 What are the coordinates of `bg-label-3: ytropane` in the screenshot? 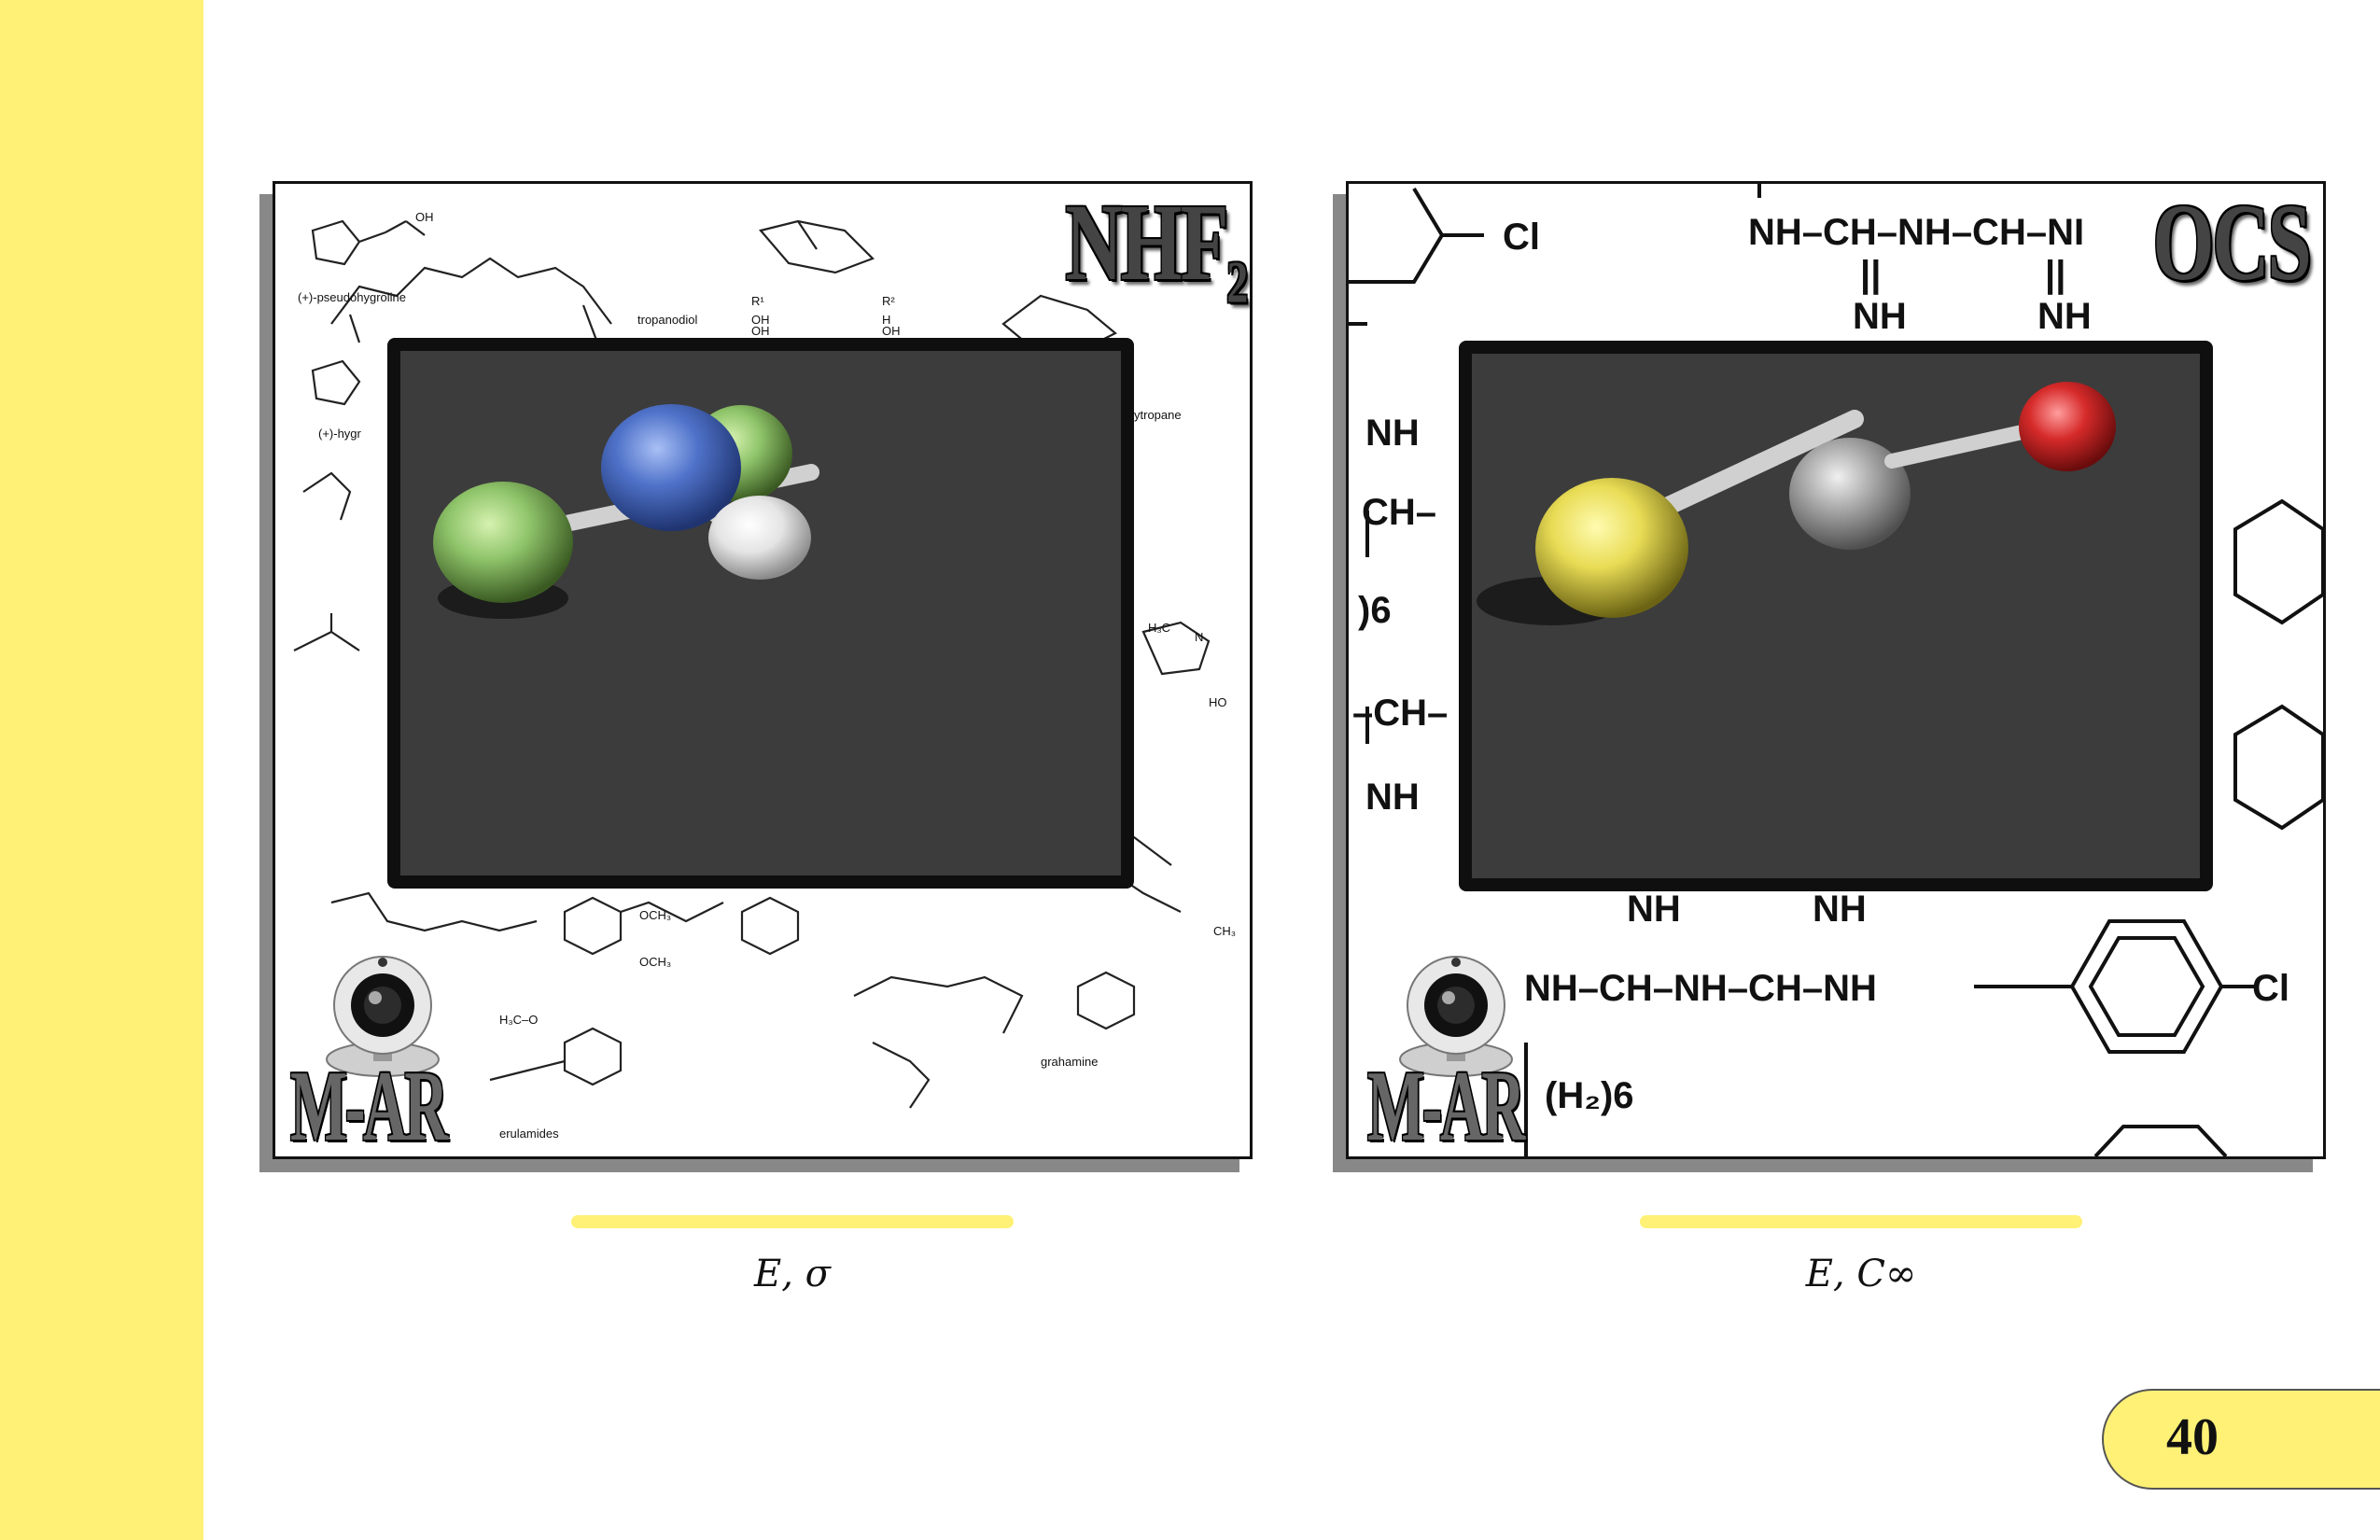 It's located at (1158, 415).